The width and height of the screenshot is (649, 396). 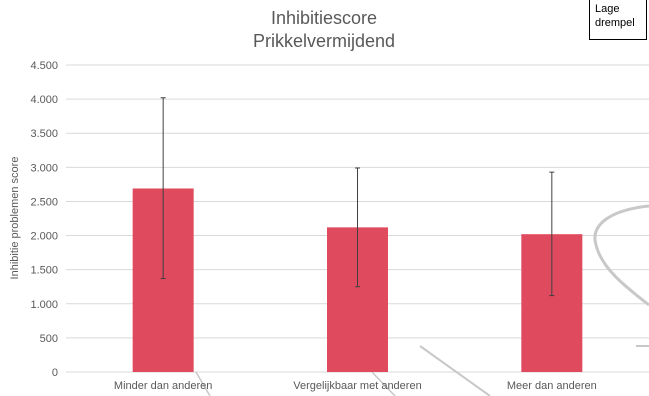 What do you see at coordinates (44, 237) in the screenshot?
I see `y-tick-label: 2.000` at bounding box center [44, 237].